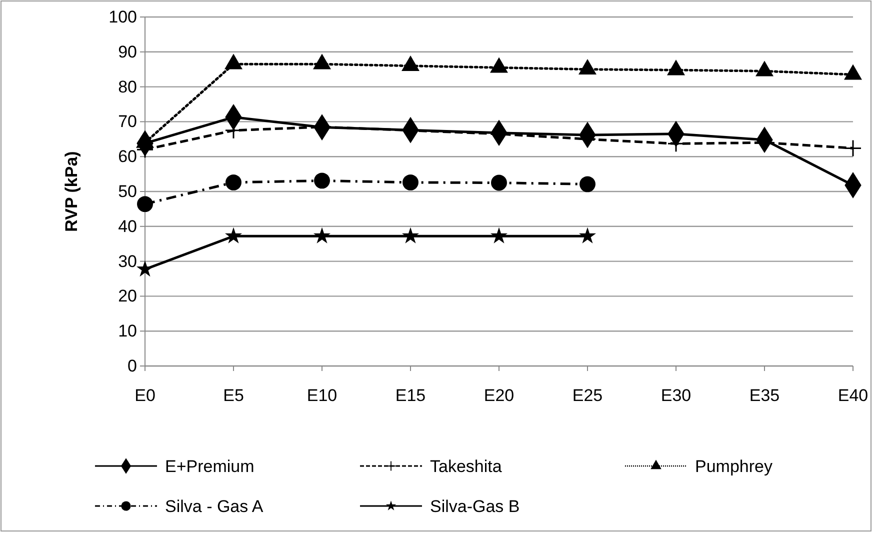 The image size is (880, 534). I want to click on y-tick-label: 50, so click(127, 191).